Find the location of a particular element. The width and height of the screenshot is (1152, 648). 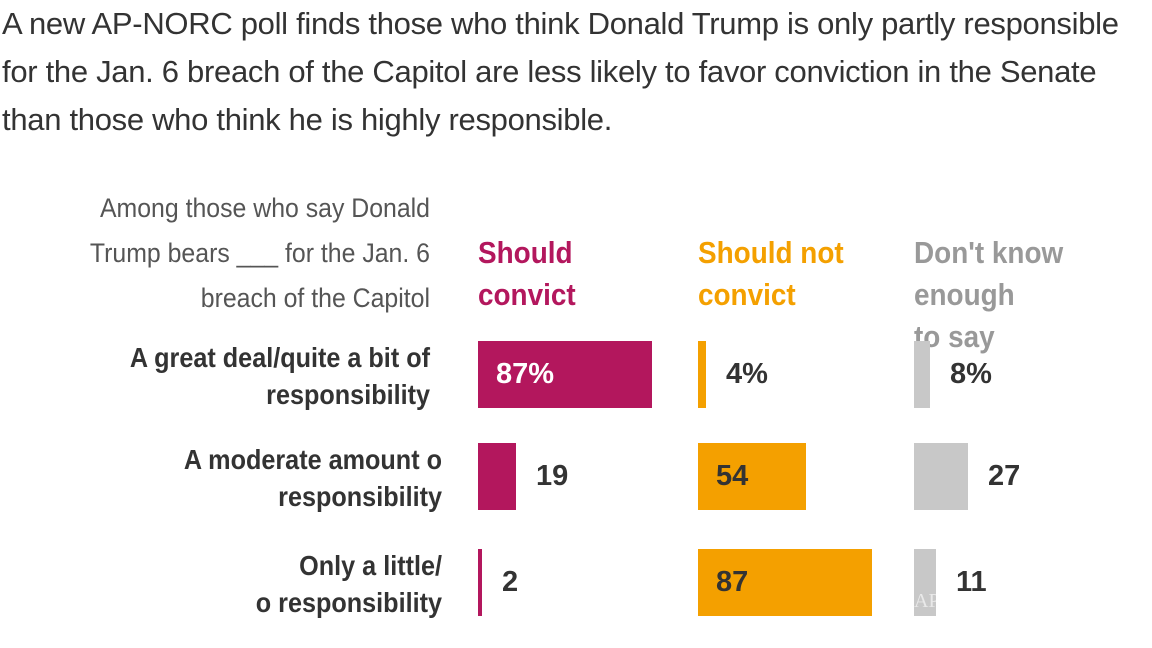

row-label: A moderate amount o responsibility is located at coordinates (313, 478).